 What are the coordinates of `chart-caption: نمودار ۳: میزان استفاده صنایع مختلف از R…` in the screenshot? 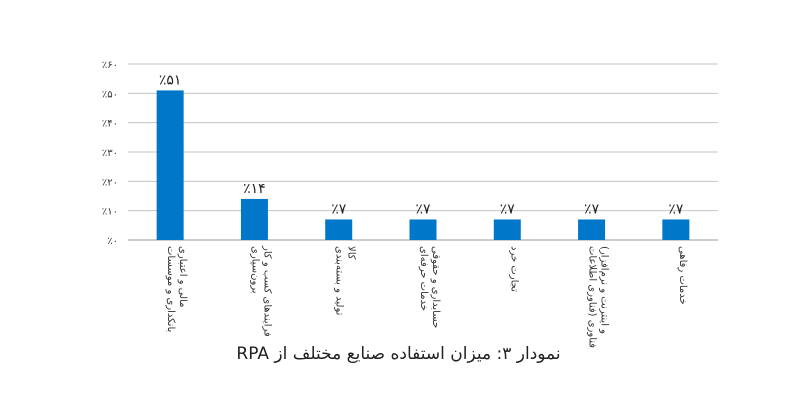 It's located at (398, 354).